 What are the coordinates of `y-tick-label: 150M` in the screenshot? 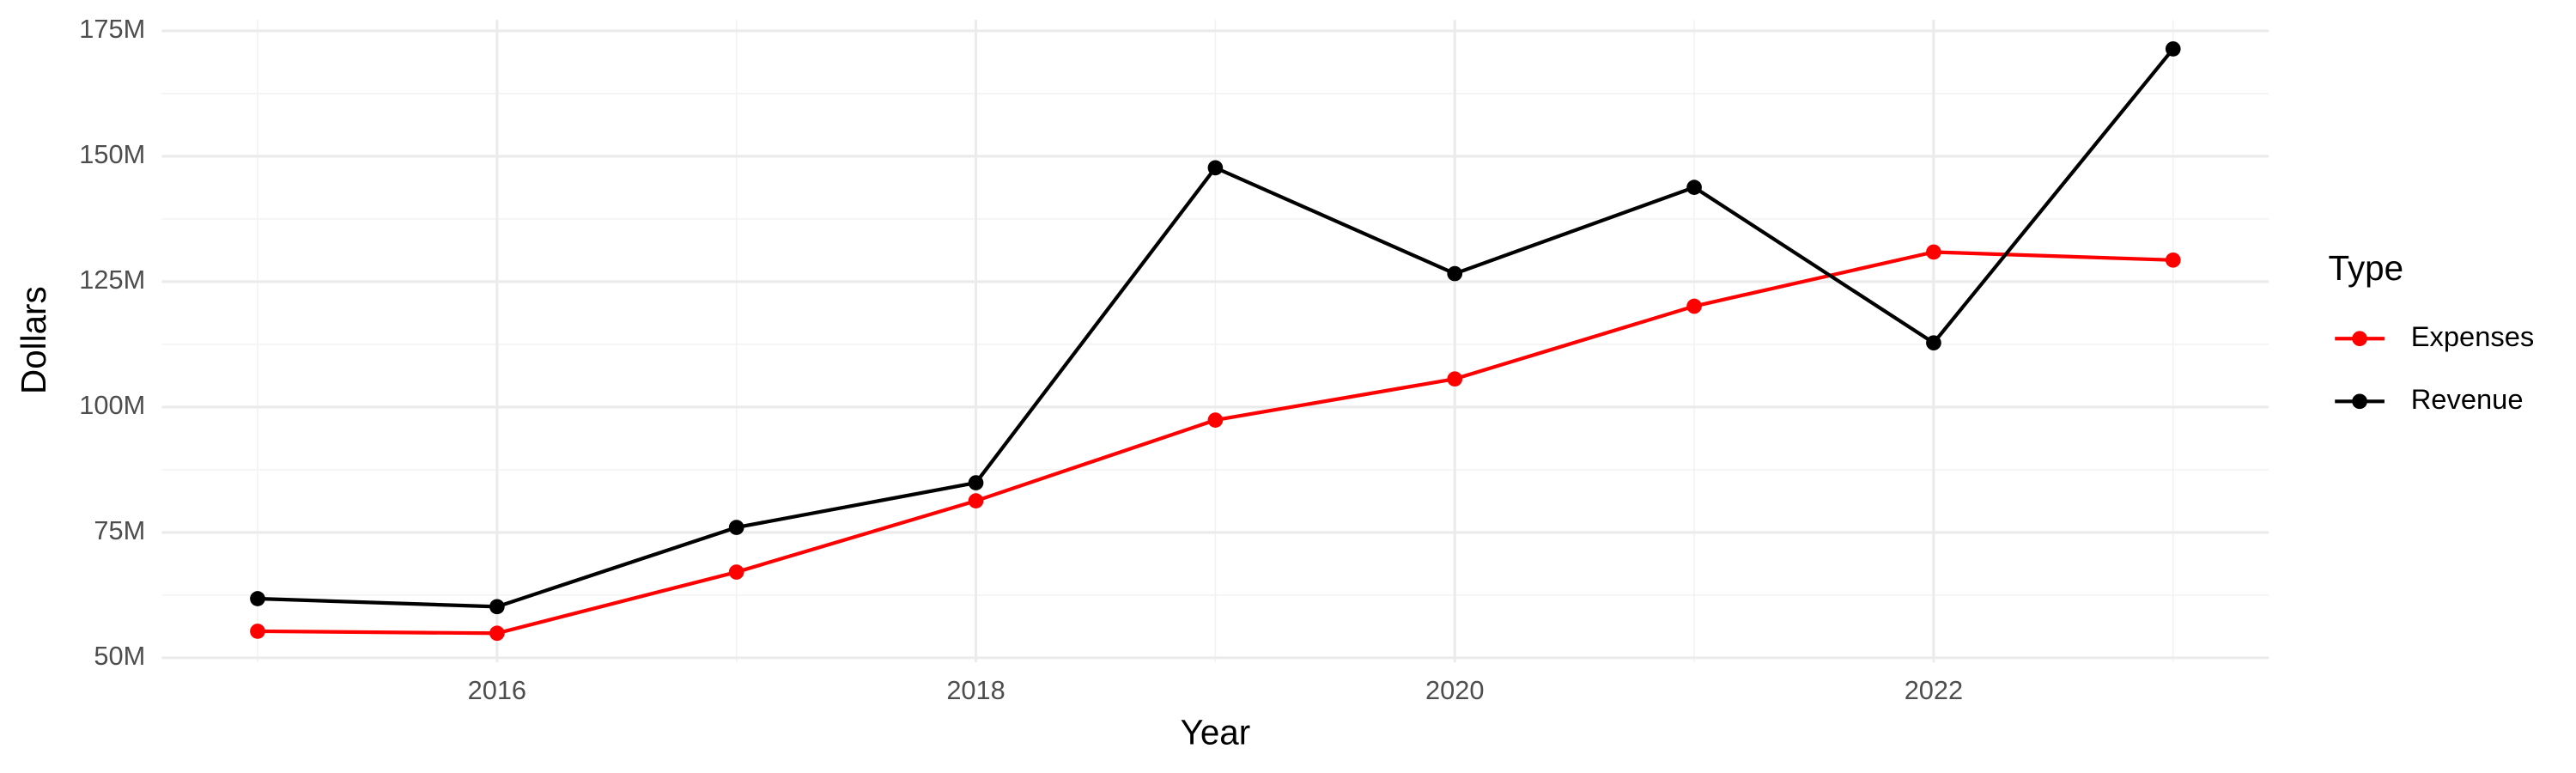 It's located at (112, 154).